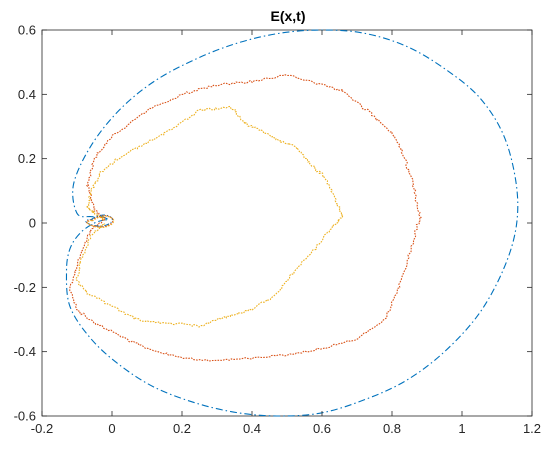 The image size is (550, 449). I want to click on y-tick-label: 0.6, so click(27, 30).